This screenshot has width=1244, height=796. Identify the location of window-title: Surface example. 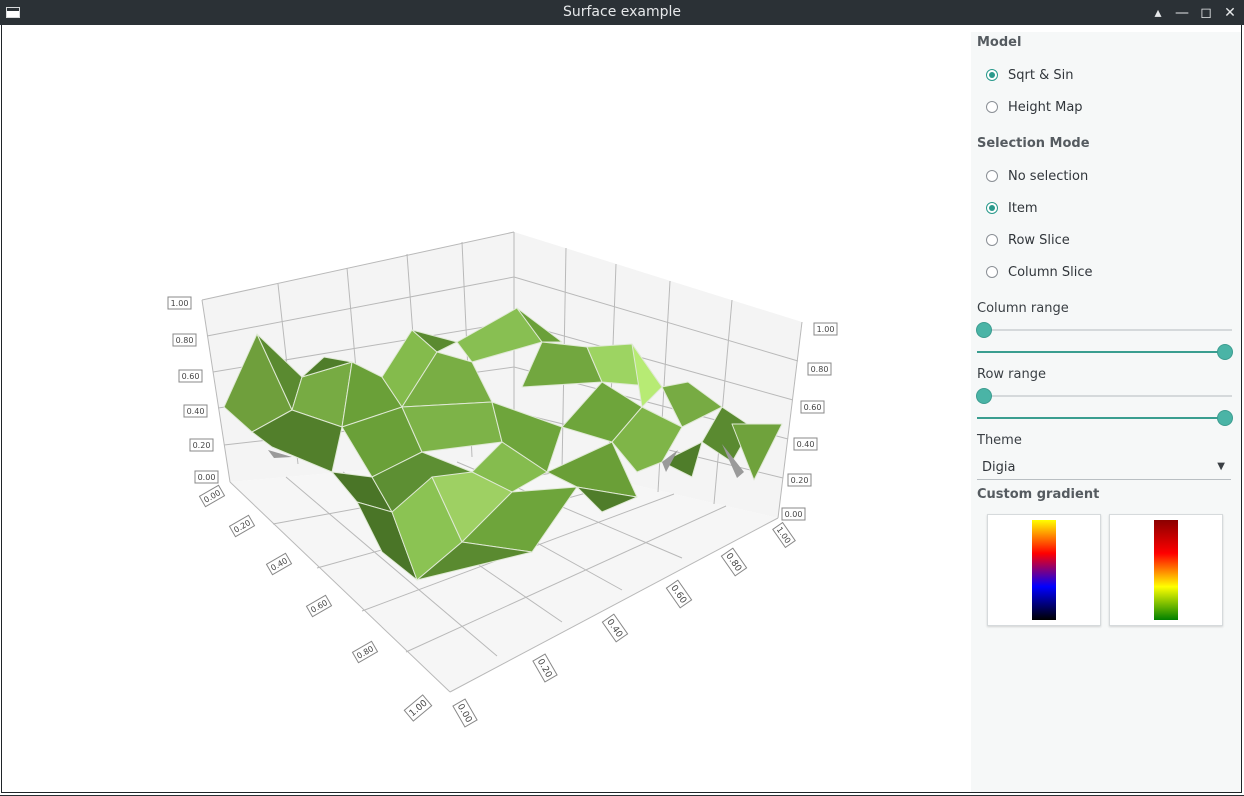
(622, 12).